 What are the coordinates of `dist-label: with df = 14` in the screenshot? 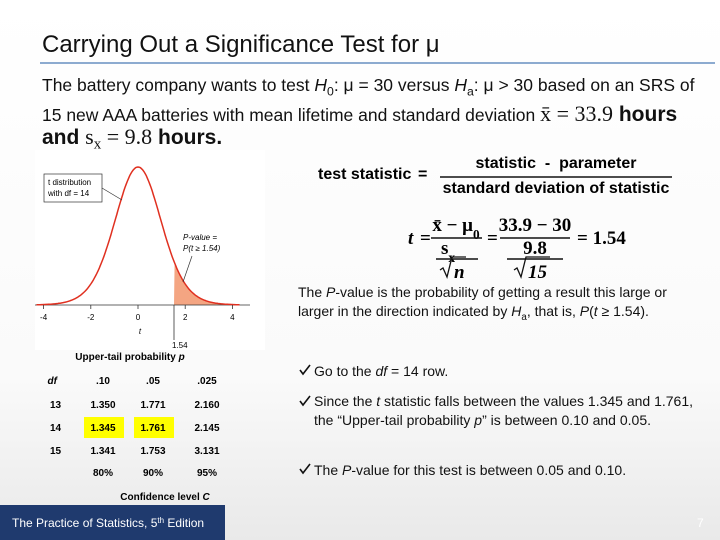 It's located at (68, 193).